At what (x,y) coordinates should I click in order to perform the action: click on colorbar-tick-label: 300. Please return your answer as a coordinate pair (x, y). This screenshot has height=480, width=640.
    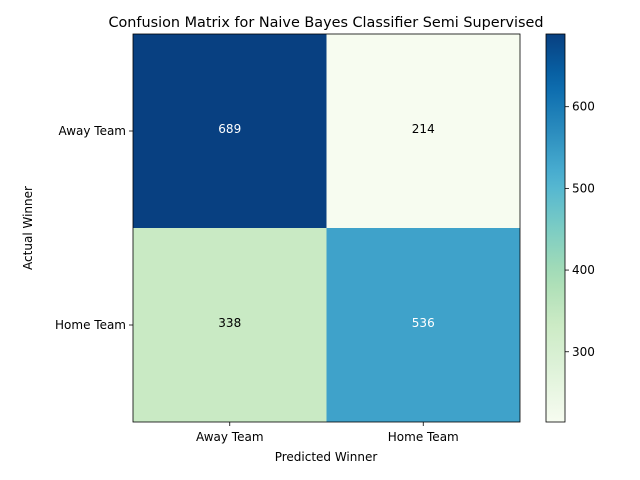
    Looking at the image, I should click on (583, 352).